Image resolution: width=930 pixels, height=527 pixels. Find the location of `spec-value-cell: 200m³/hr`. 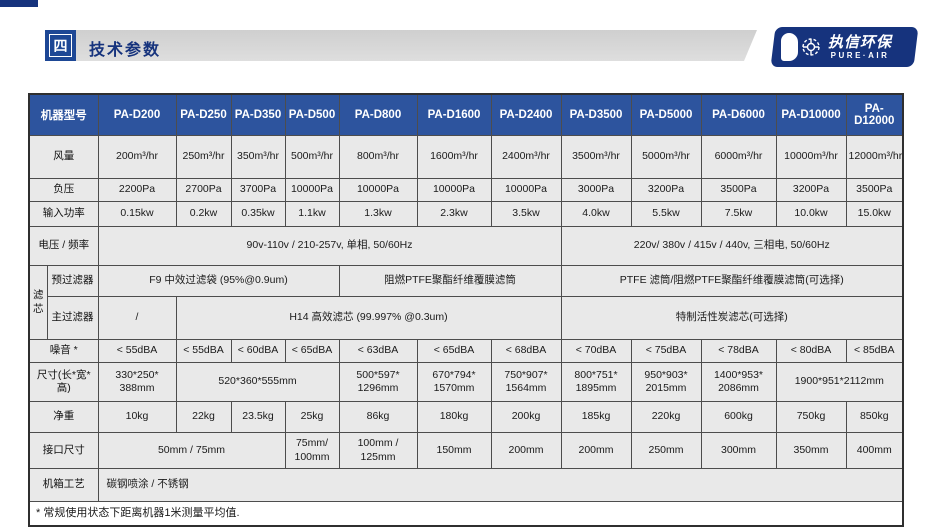

spec-value-cell: 200m³/hr is located at coordinates (137, 157).